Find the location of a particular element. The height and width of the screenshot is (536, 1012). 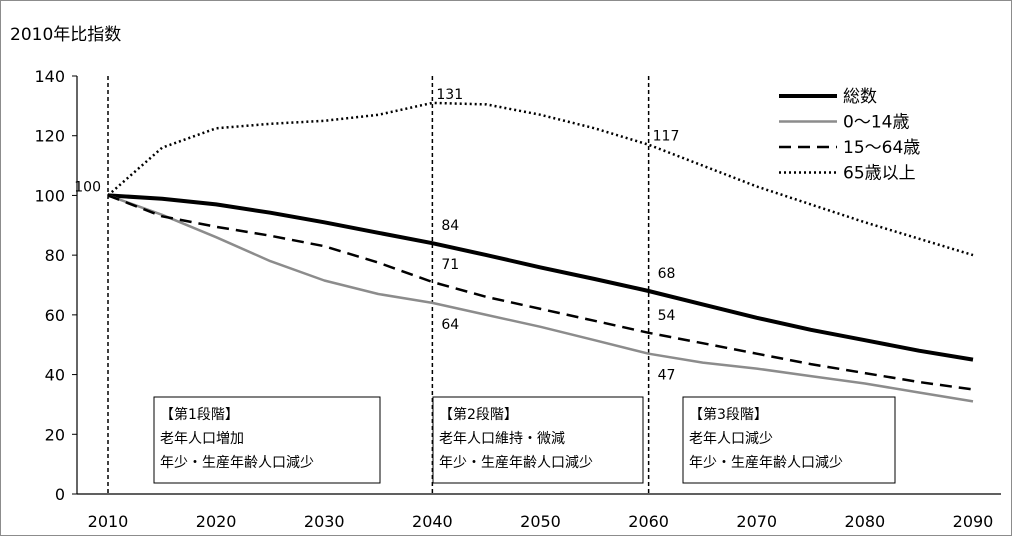

x-tick-label: 2040 is located at coordinates (432, 521).